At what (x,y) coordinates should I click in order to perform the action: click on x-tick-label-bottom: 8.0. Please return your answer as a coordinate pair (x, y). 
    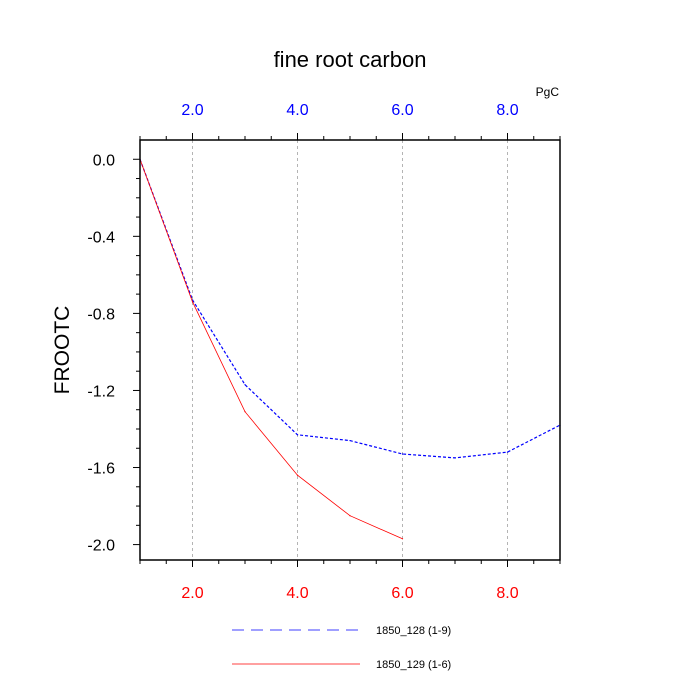
    Looking at the image, I should click on (507, 593).